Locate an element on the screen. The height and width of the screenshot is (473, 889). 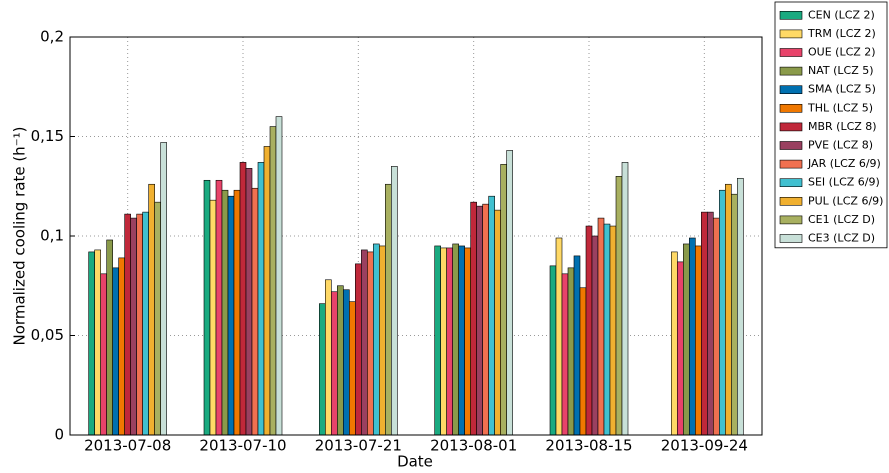
x-axis-label: Date is located at coordinates (415, 462).